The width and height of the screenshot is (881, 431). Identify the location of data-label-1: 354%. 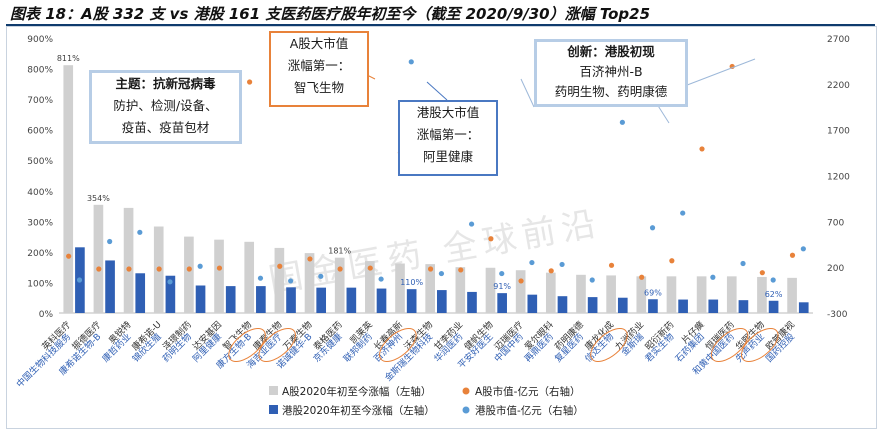
(98, 198).